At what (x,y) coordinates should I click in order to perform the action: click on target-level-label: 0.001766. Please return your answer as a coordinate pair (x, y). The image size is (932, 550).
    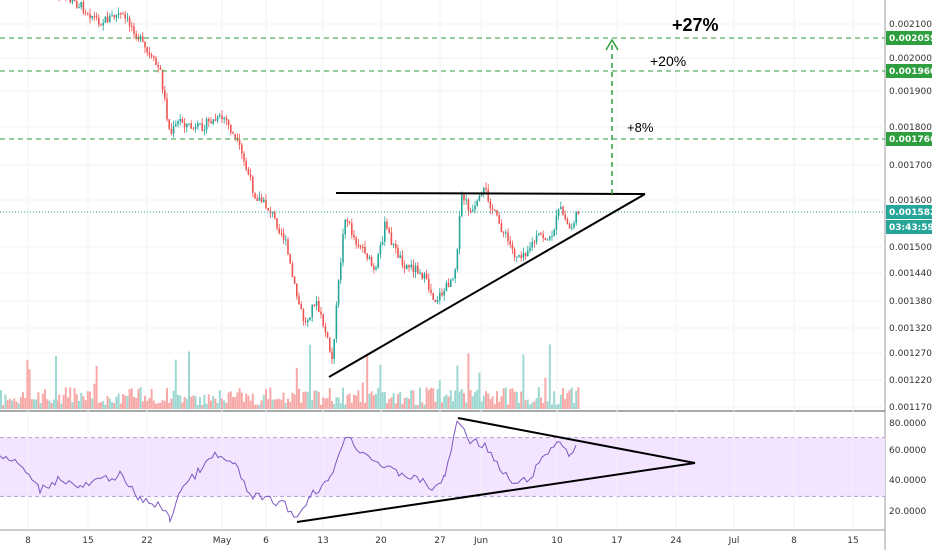
    Looking at the image, I should click on (910, 140).